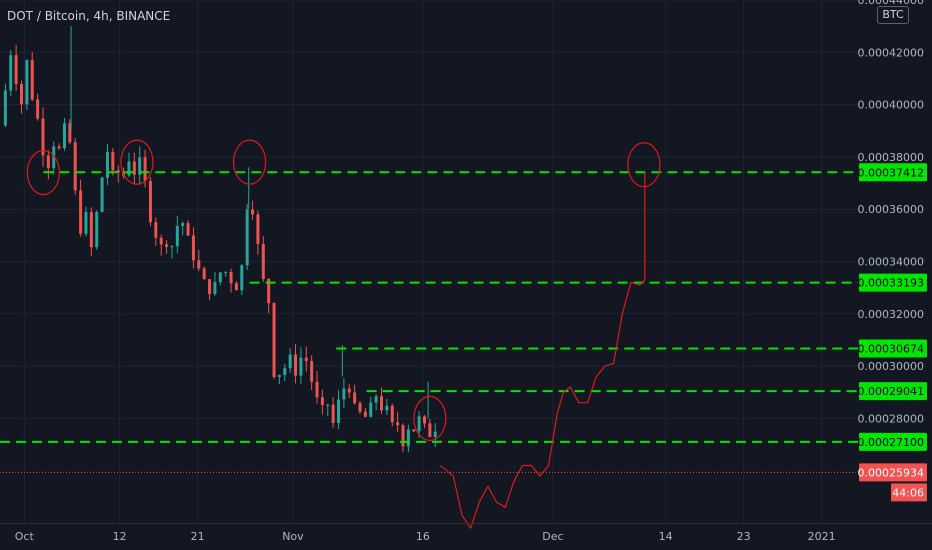  What do you see at coordinates (891, 105) in the screenshot?
I see `price-tick-label: 0.00040000` at bounding box center [891, 105].